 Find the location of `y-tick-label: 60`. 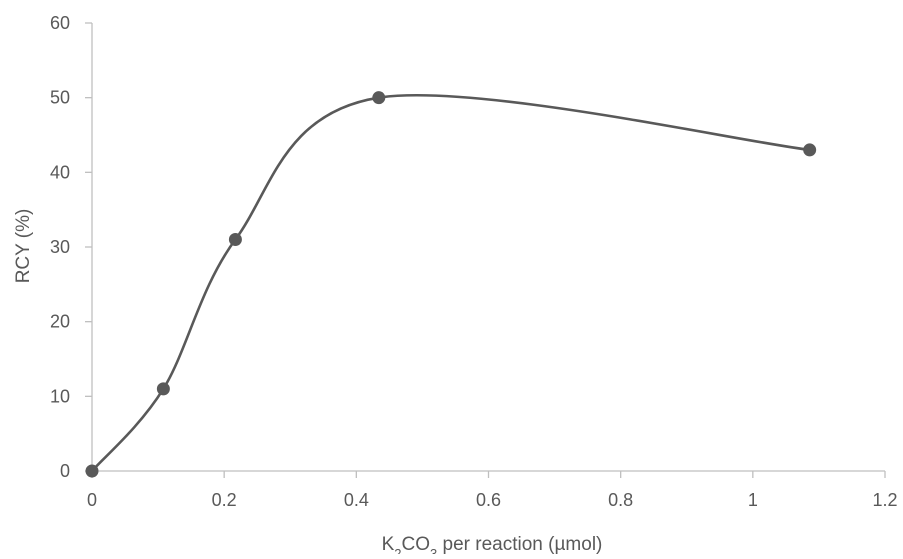

y-tick-label: 60 is located at coordinates (60, 23).